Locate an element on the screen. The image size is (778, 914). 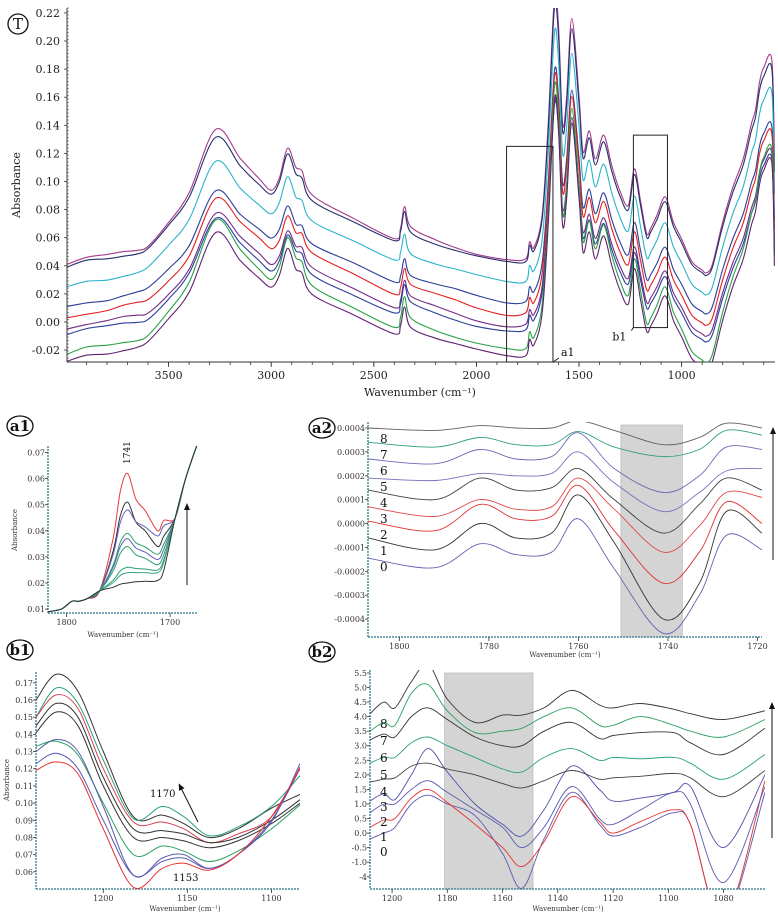
y-tick-label: 0.05 is located at coordinates (36, 505).